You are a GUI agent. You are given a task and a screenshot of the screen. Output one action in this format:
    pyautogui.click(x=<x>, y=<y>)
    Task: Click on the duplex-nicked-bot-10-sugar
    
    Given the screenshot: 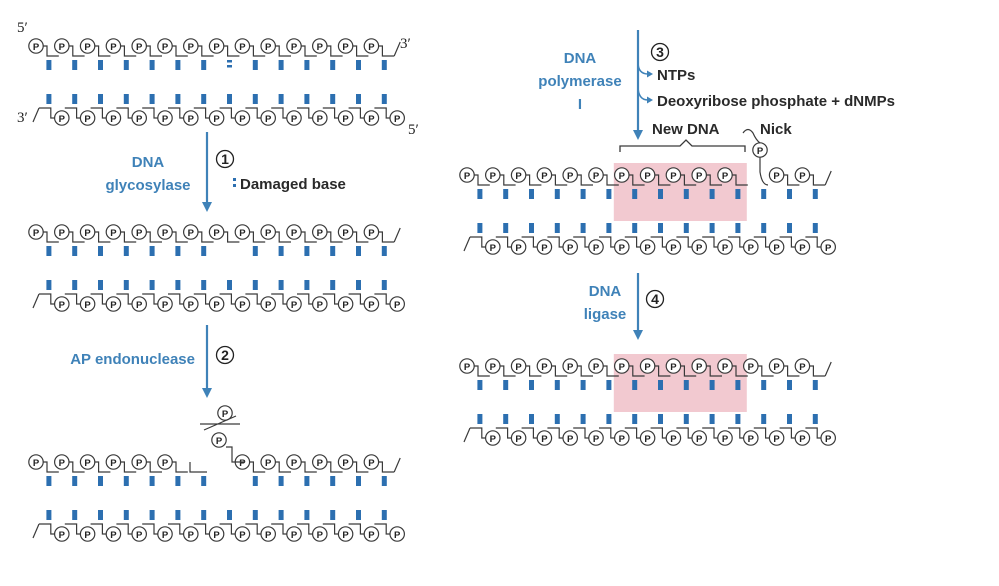 What is the action you would take?
    pyautogui.click(x=305, y=529)
    